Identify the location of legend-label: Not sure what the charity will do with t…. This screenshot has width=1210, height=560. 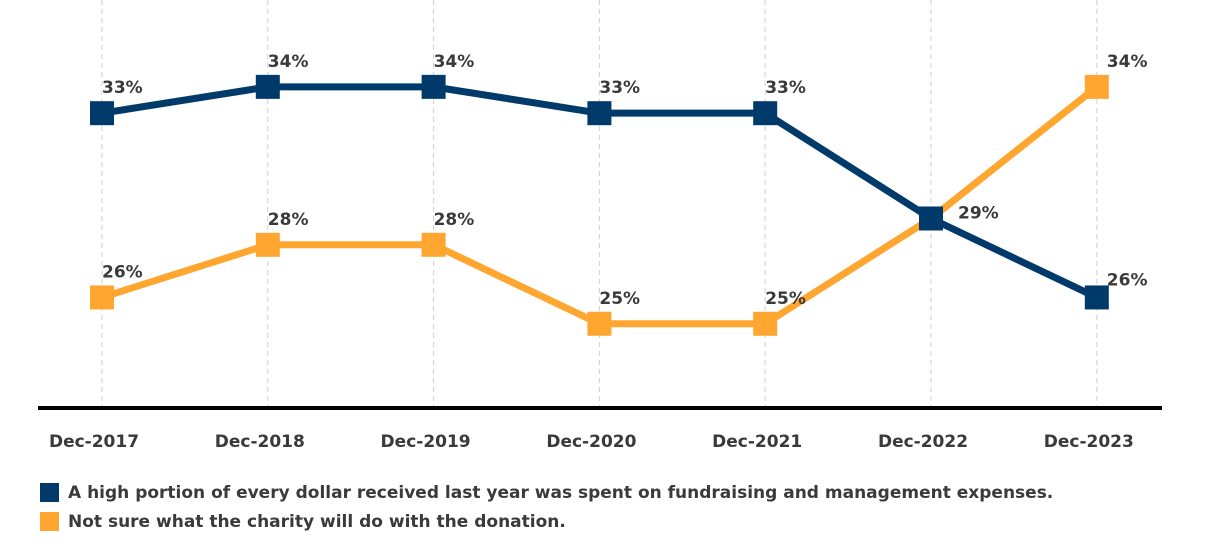
(317, 521).